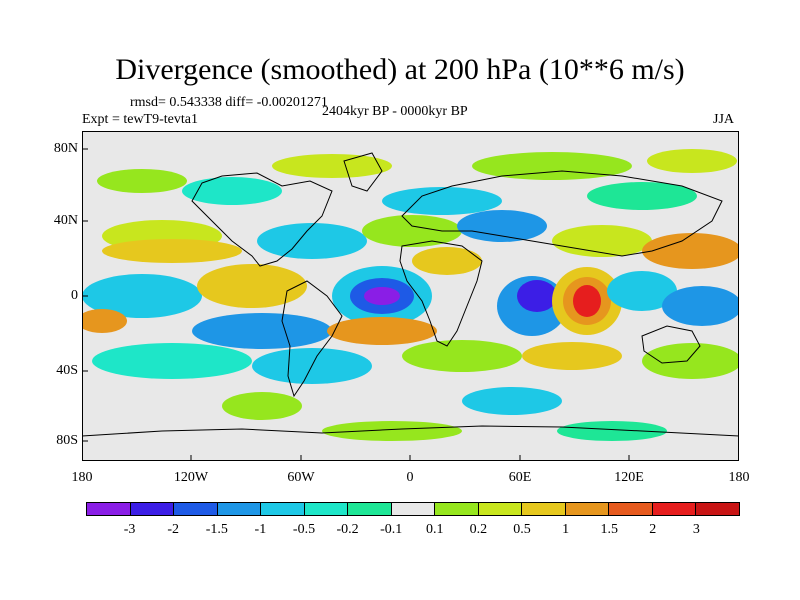 The image size is (800, 600). Describe the element at coordinates (216, 529) in the screenshot. I see `colorbar-label: -1.5` at that location.